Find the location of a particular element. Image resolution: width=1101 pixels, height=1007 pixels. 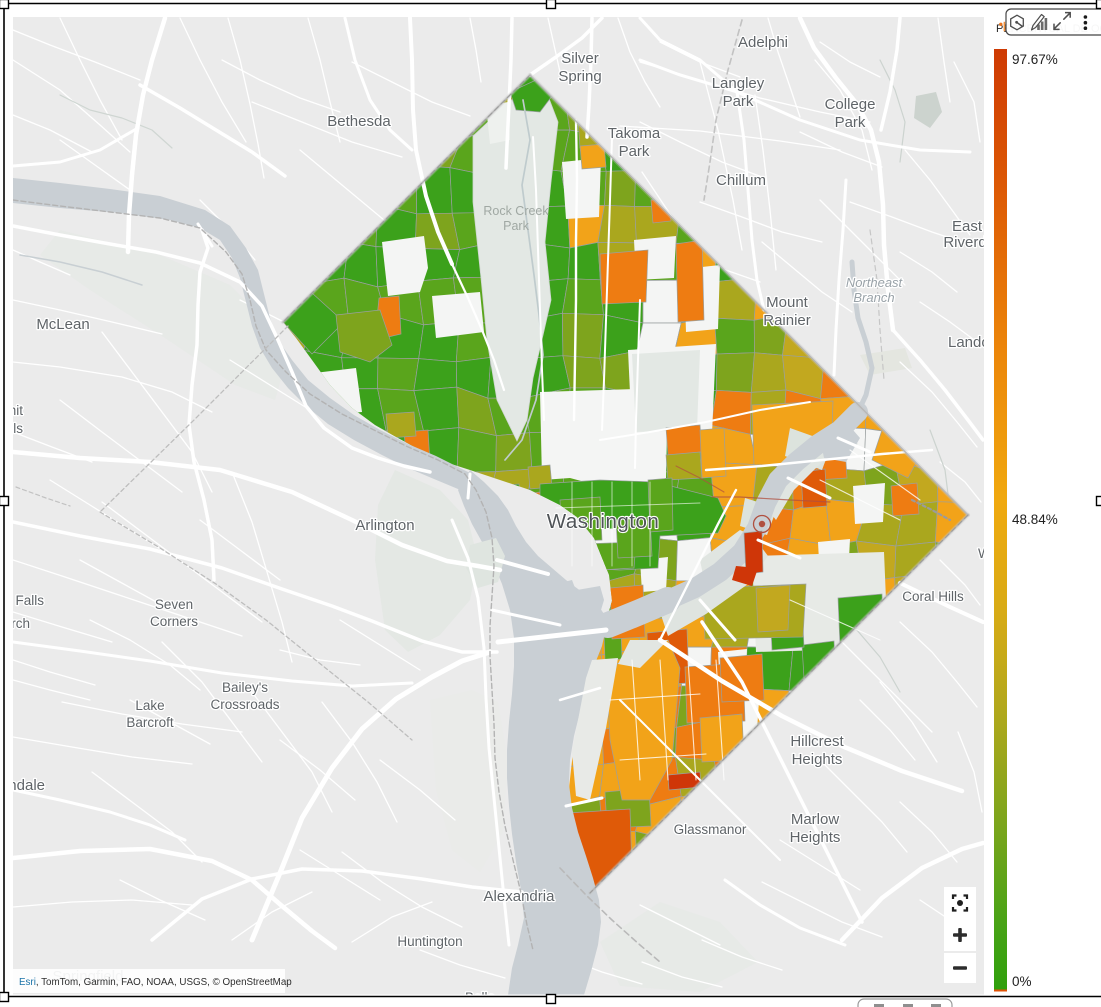

svg-text: Crossroads is located at coordinates (244, 704).